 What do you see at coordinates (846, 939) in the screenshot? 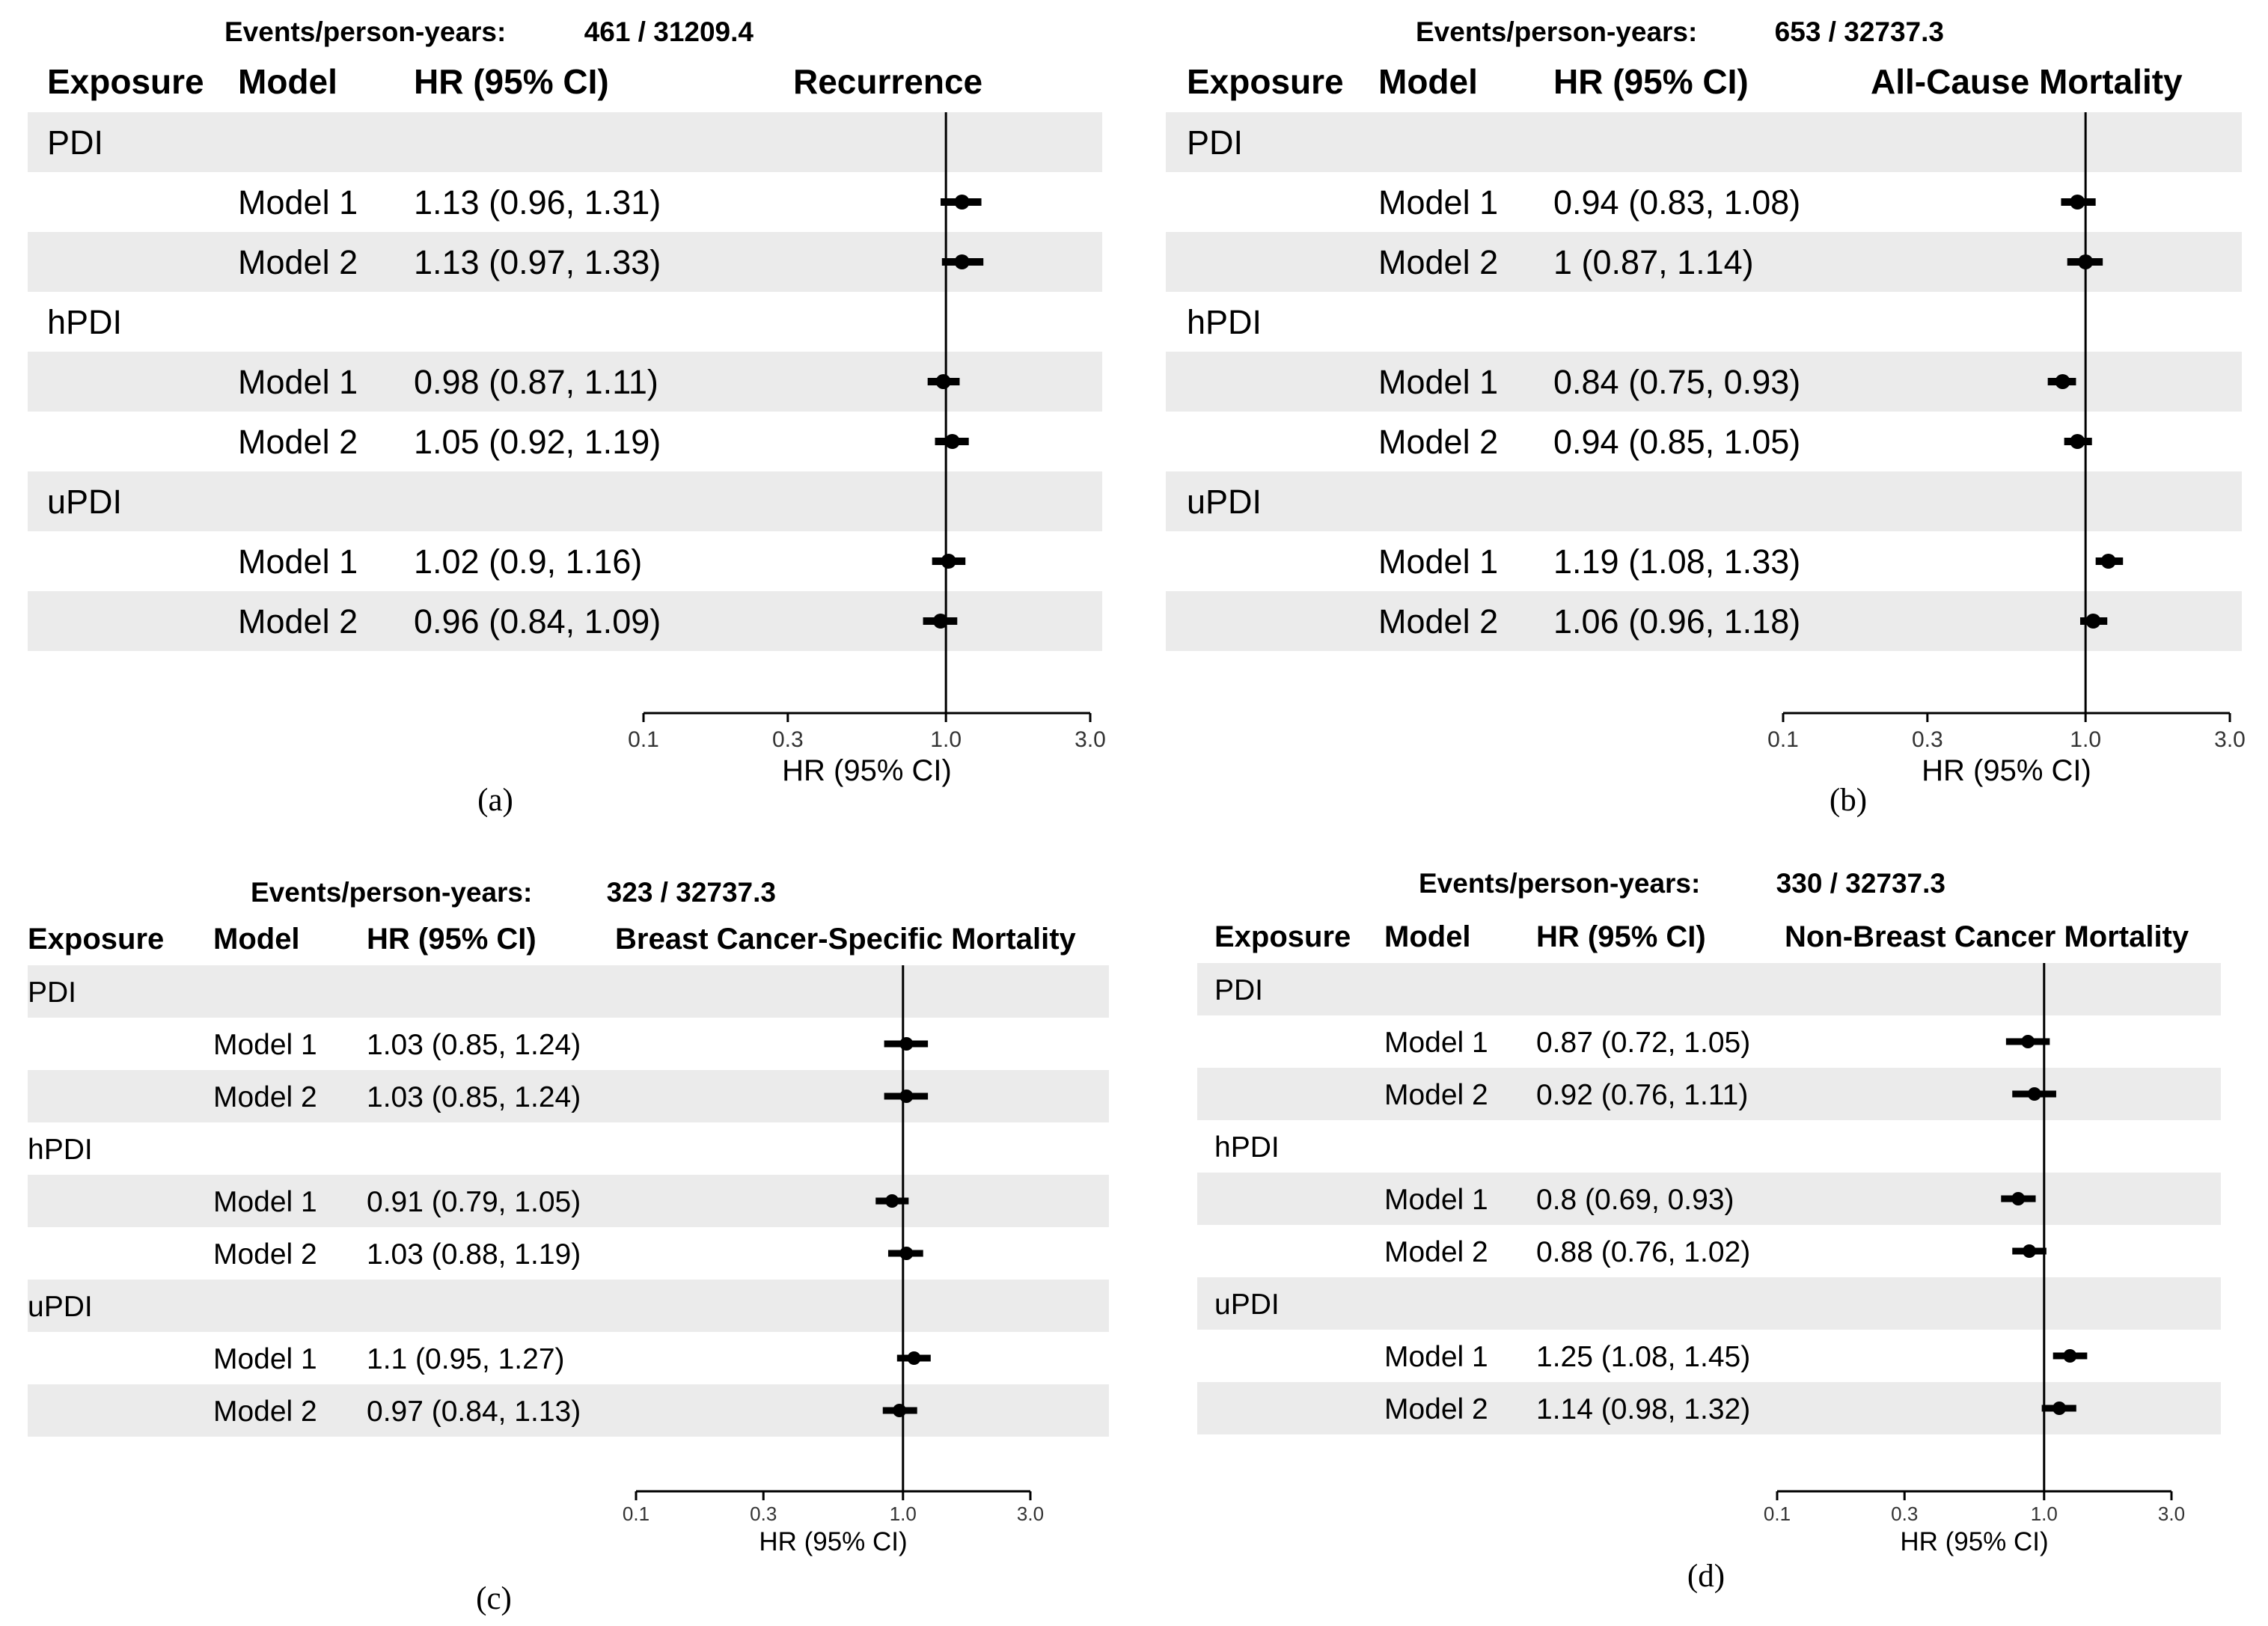
I see `panel-title: Breast Cancer-Specific Mortality` at bounding box center [846, 939].